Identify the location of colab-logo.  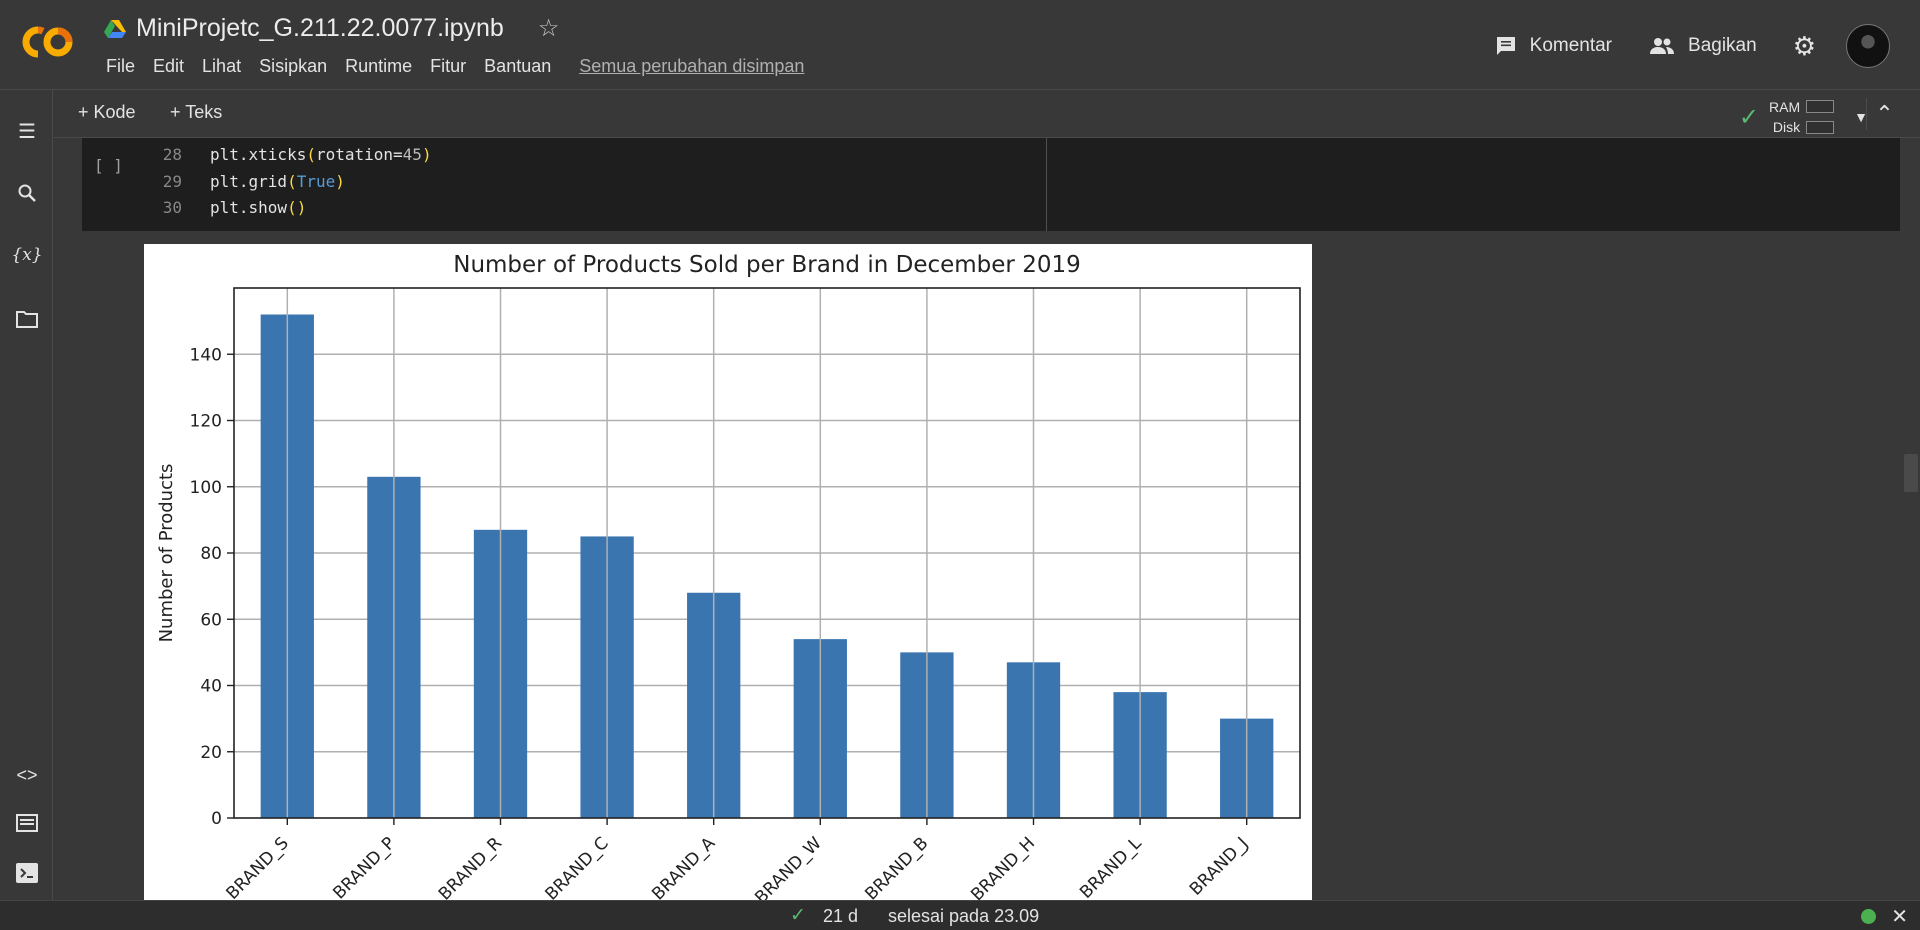
(48, 42).